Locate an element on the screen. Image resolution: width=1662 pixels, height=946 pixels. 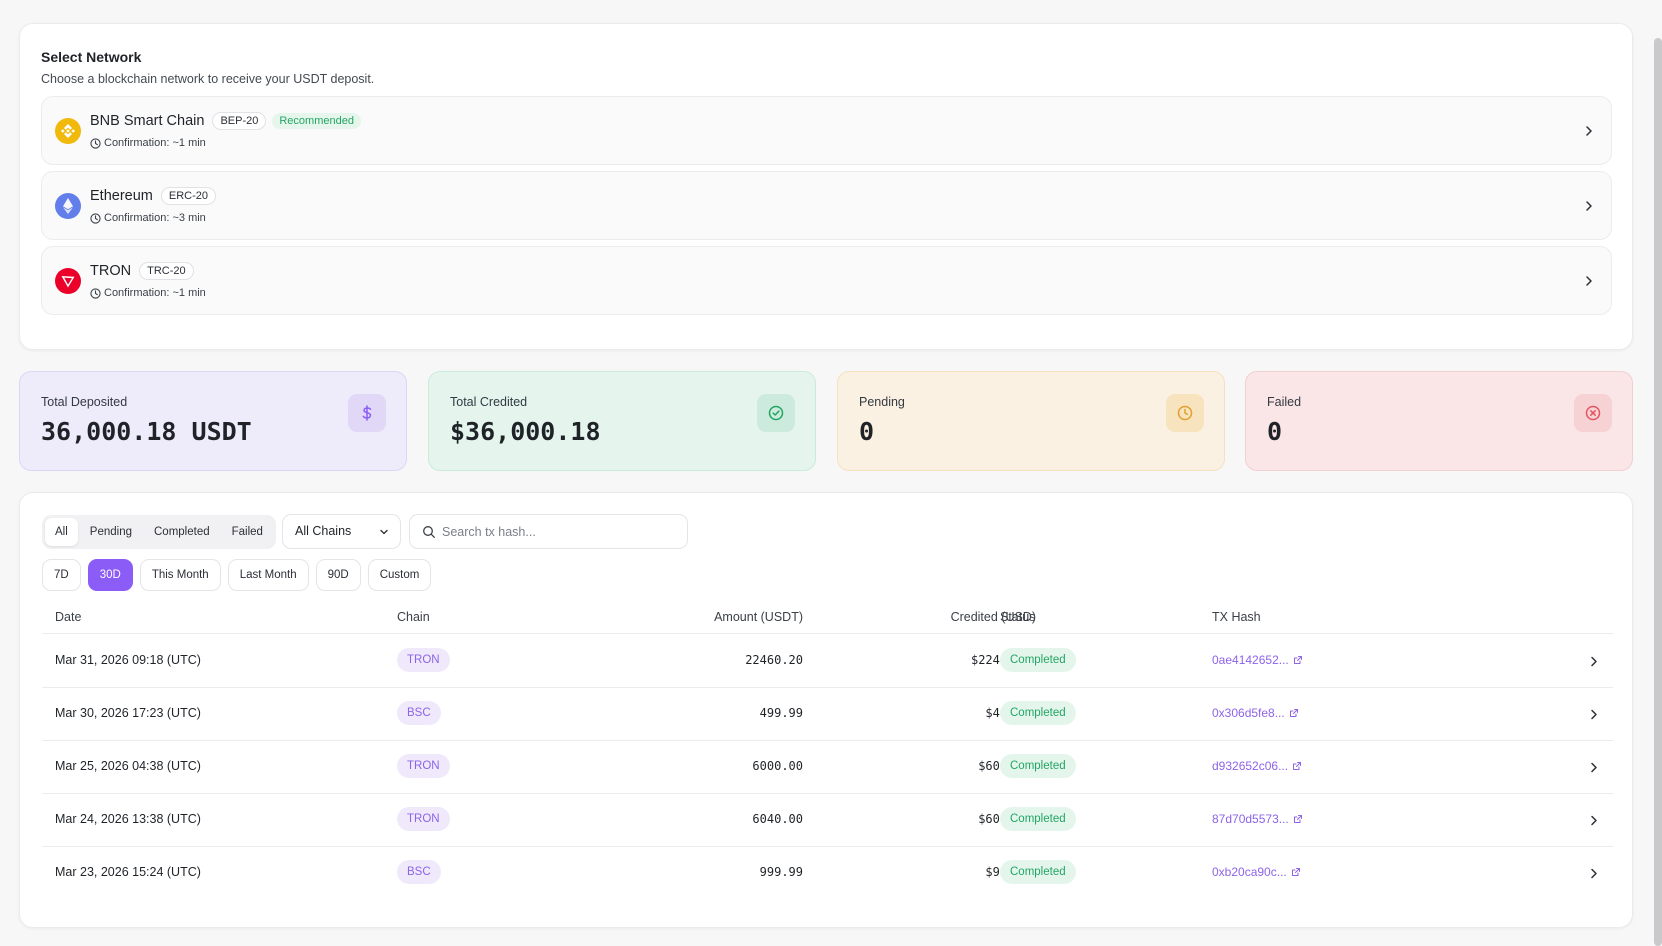
network-name: TRON TRC-20 is located at coordinates (142, 271).